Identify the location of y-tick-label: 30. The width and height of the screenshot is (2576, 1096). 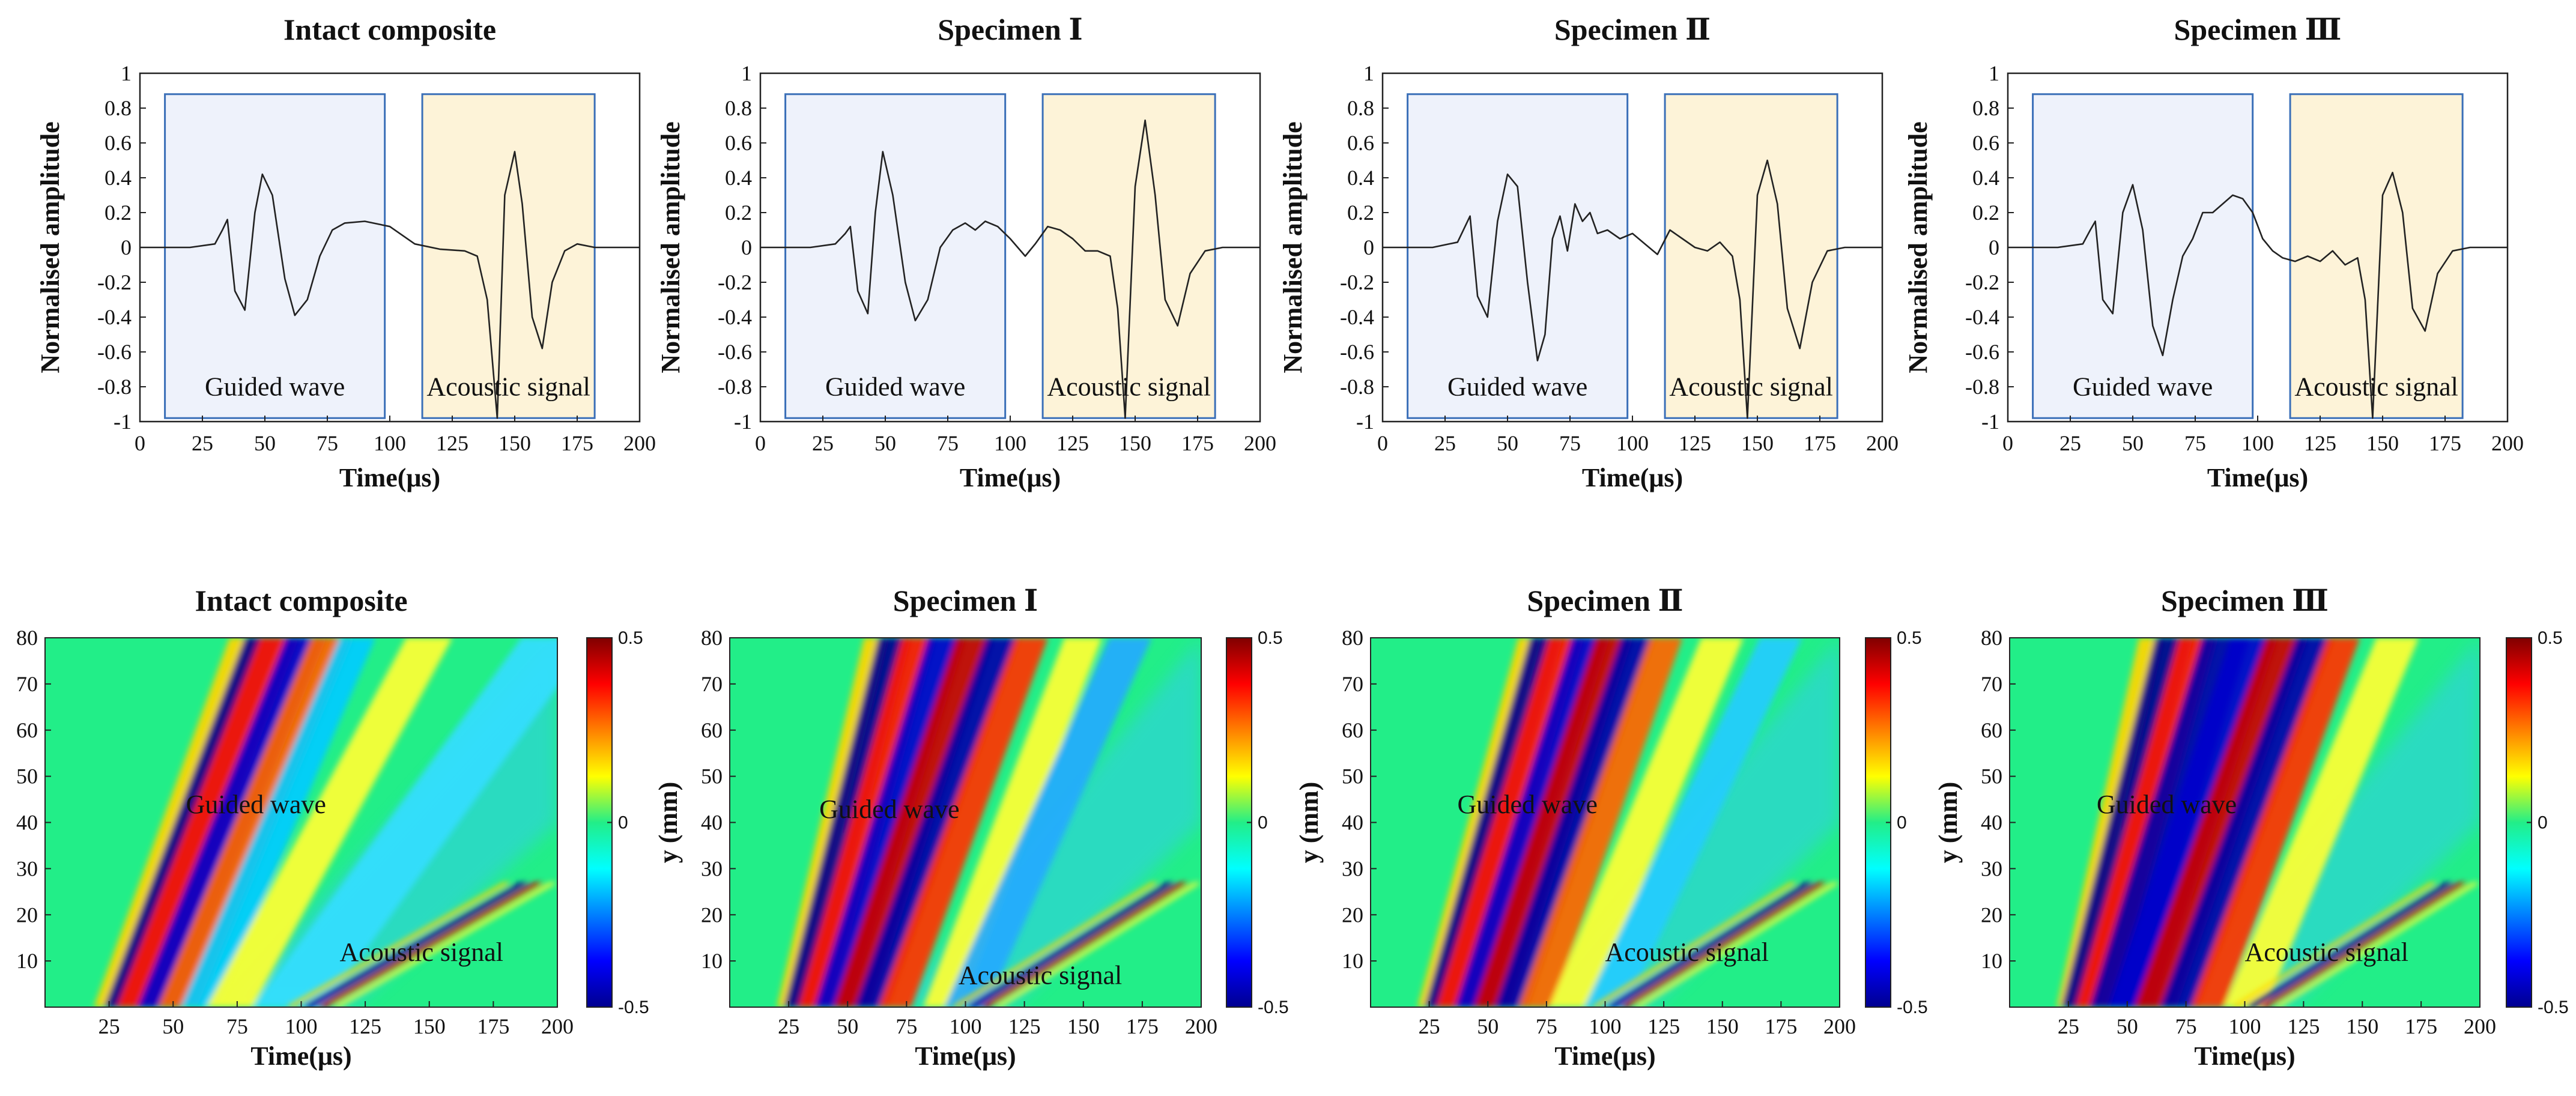
(27, 868).